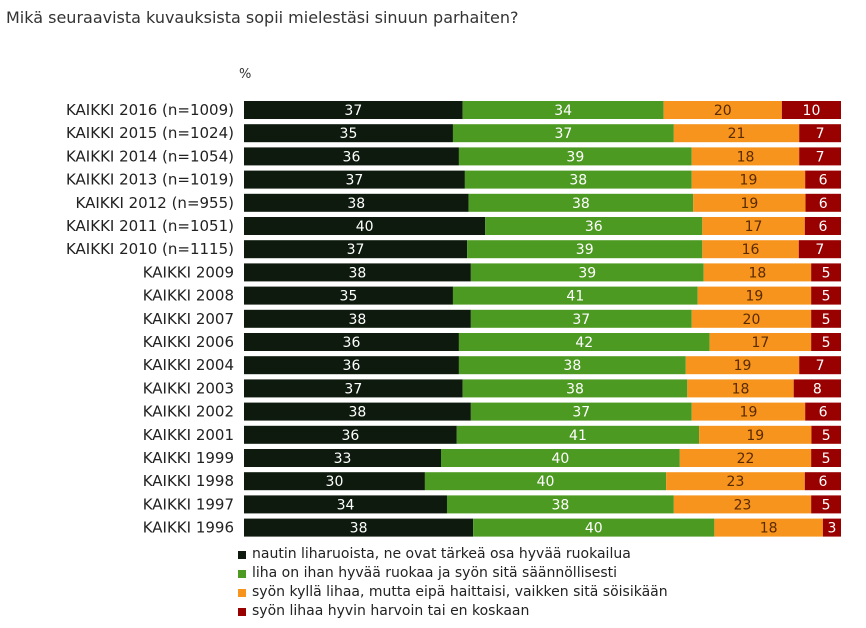  What do you see at coordinates (188, 388) in the screenshot?
I see `category-label: KAIKKI 2003` at bounding box center [188, 388].